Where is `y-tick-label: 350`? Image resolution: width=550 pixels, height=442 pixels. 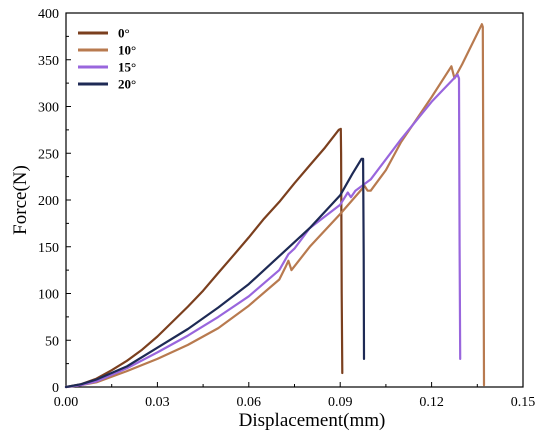
y-tick-label: 350 is located at coordinates (48, 61).